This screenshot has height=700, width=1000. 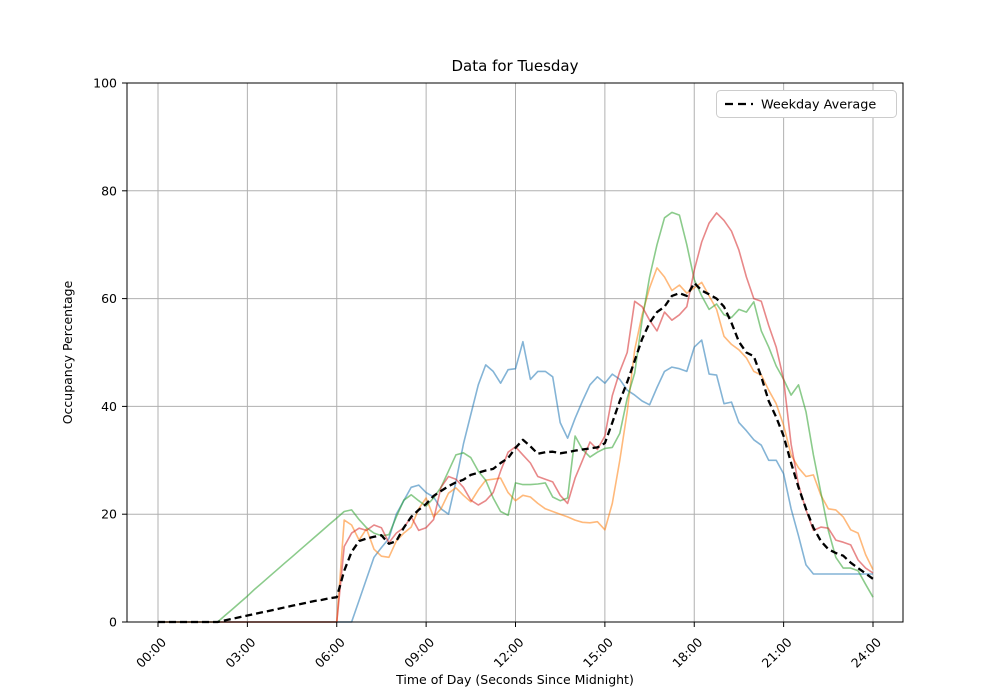 What do you see at coordinates (109, 190) in the screenshot?
I see `y-tick-label: 80` at bounding box center [109, 190].